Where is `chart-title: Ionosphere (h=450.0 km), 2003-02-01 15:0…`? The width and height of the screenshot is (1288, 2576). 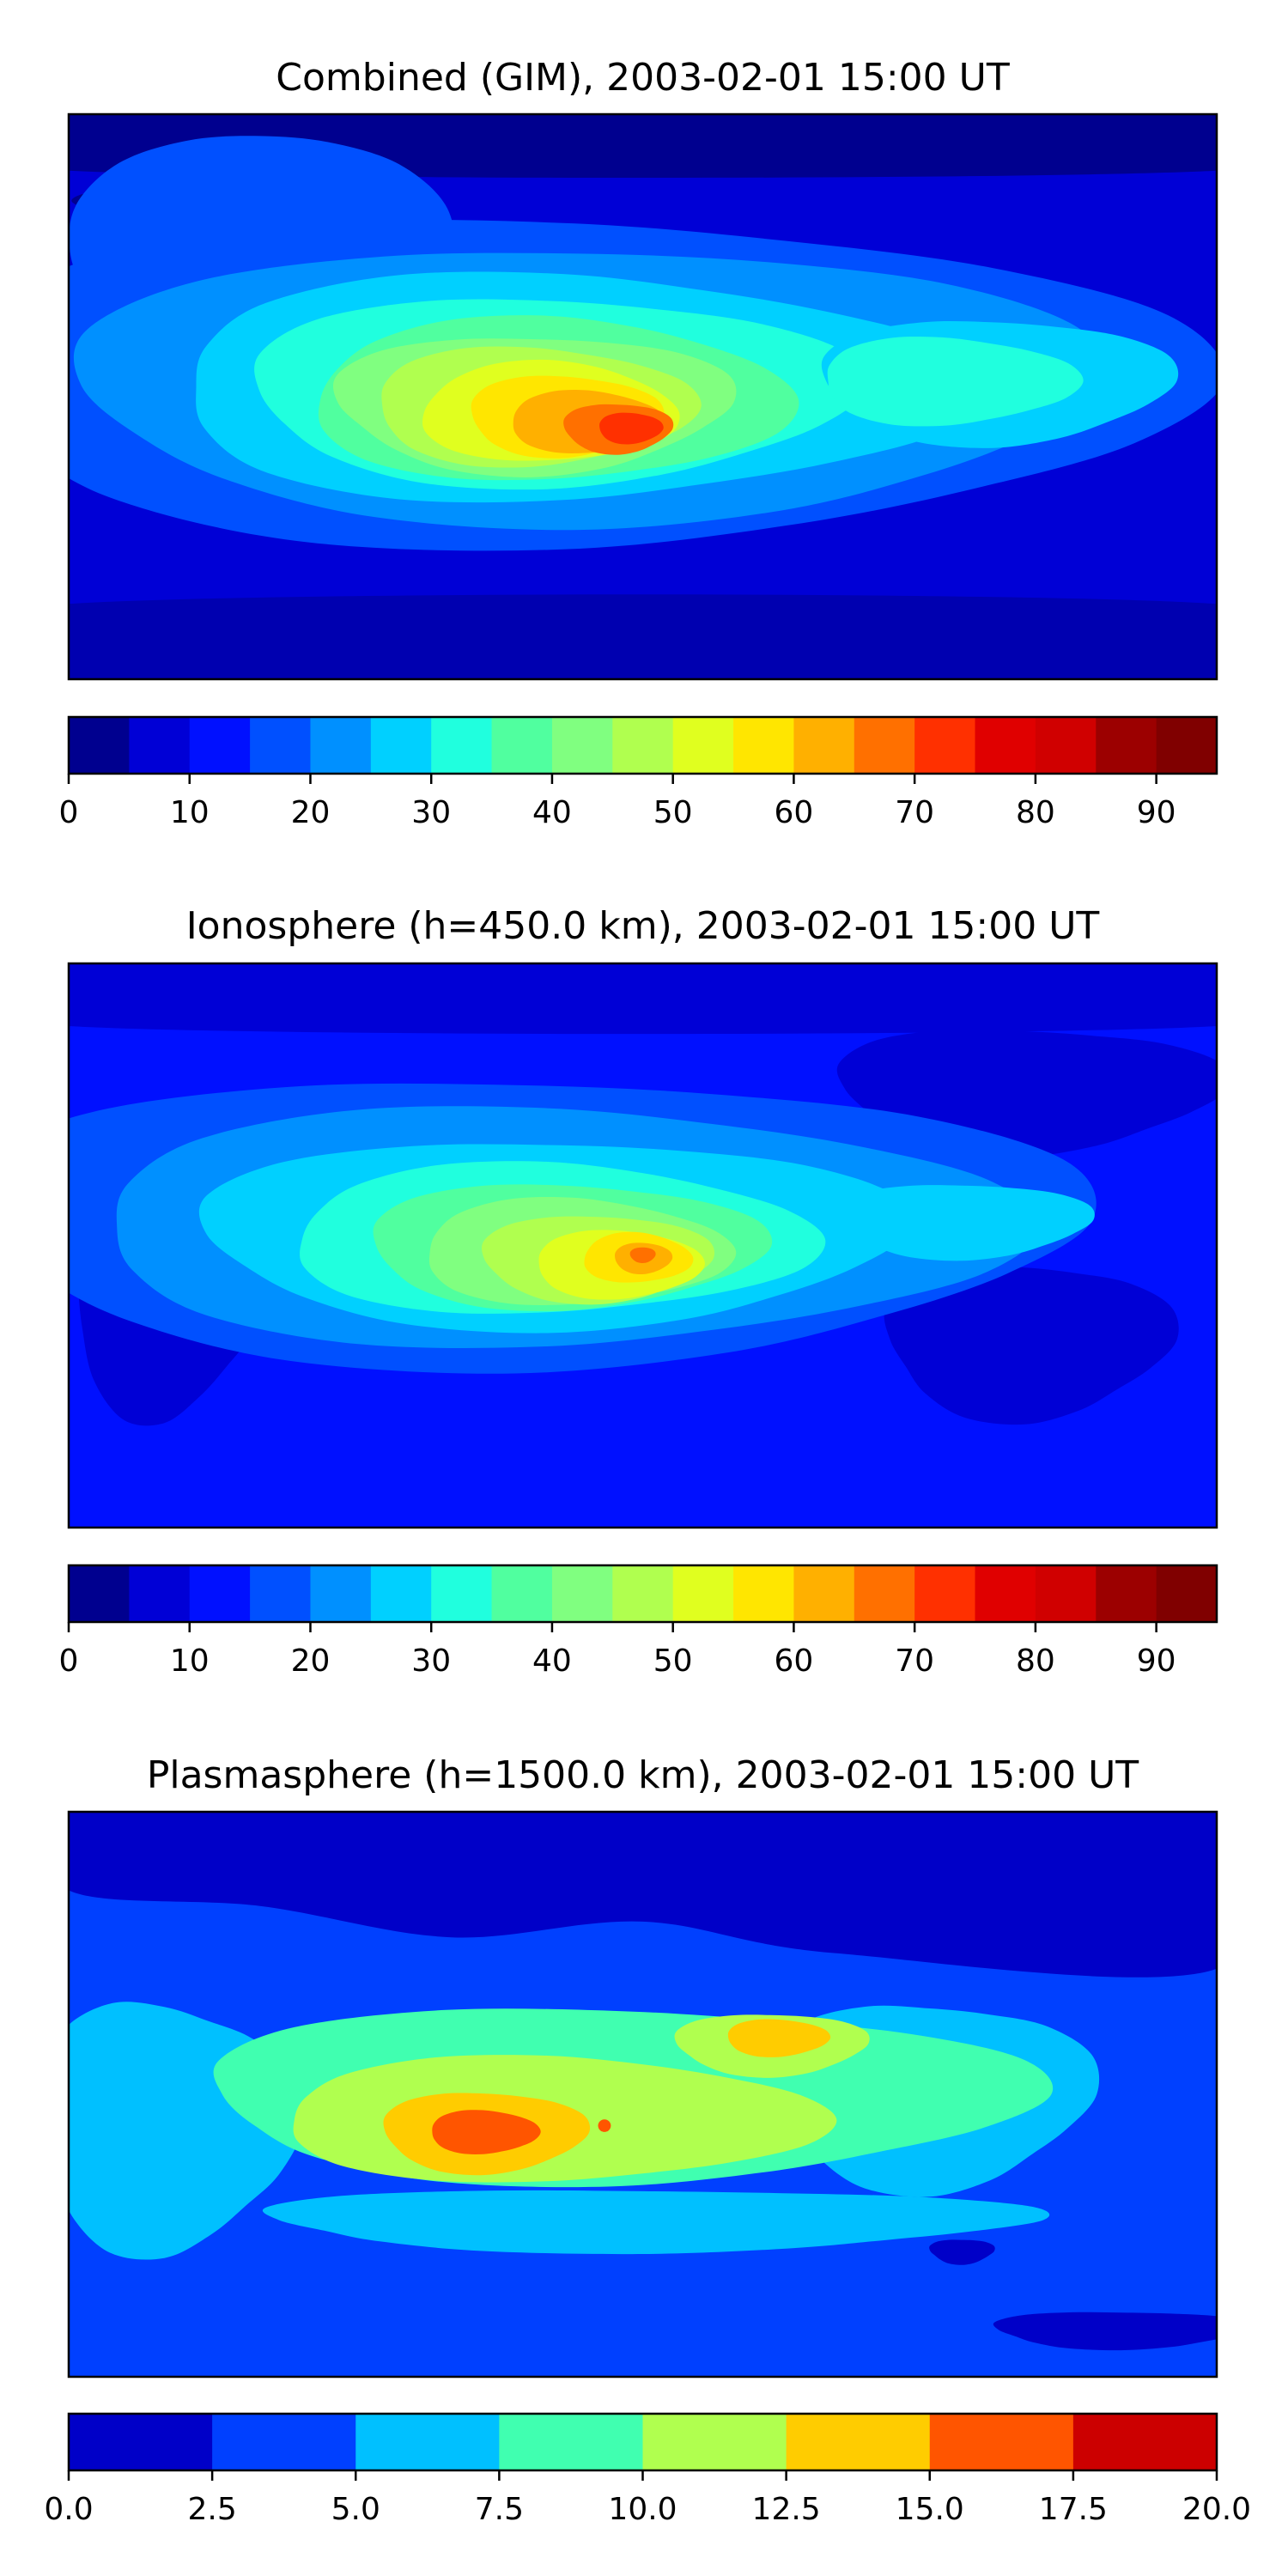
chart-title: Ionosphere (h=450.0 km), 2003-02-01 15:0… is located at coordinates (643, 926).